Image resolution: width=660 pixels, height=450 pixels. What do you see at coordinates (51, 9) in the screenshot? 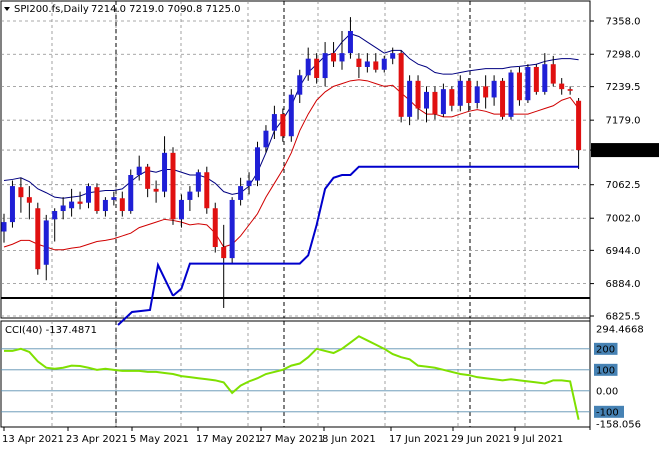
I see `symbol-label: SPI200.fs,Daily` at bounding box center [51, 9].